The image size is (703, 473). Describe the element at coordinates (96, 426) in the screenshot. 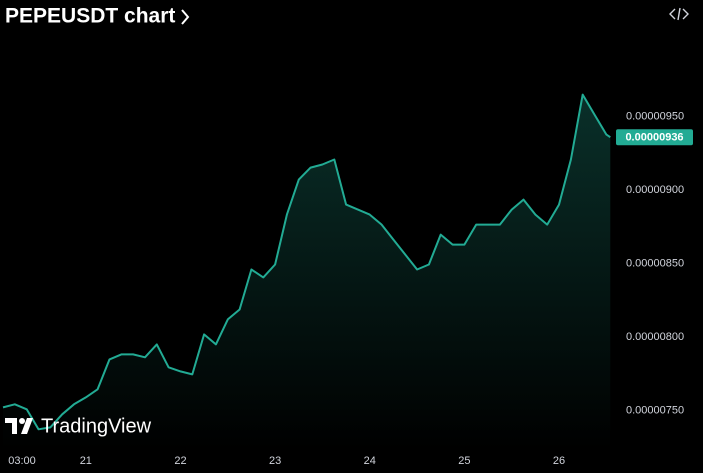

I see `watermark: TradingView` at that location.